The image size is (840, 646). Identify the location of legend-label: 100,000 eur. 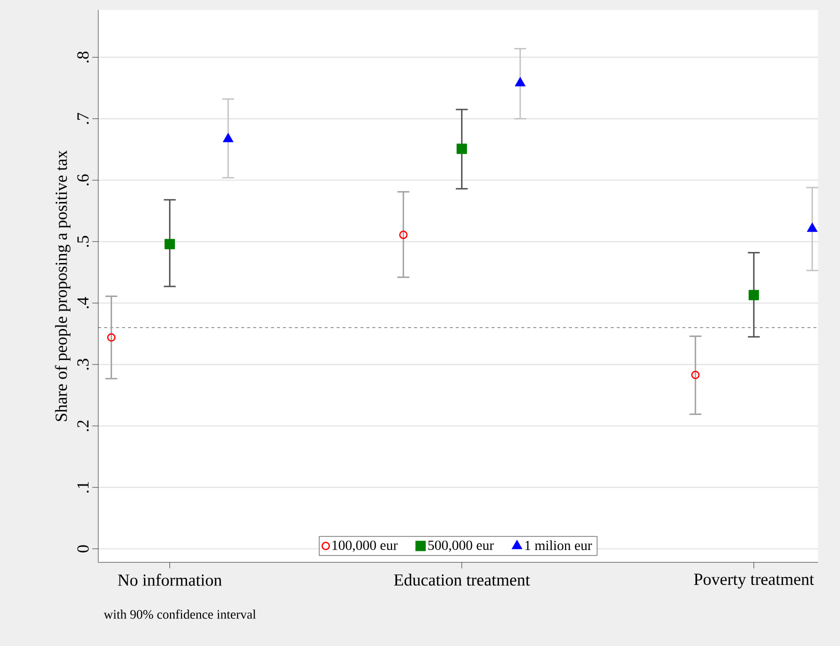
(365, 546).